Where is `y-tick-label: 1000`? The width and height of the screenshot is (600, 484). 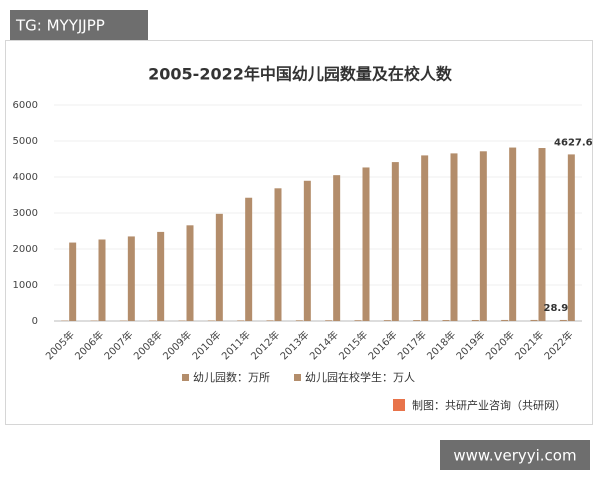
y-tick-label: 1000 is located at coordinates (25, 285).